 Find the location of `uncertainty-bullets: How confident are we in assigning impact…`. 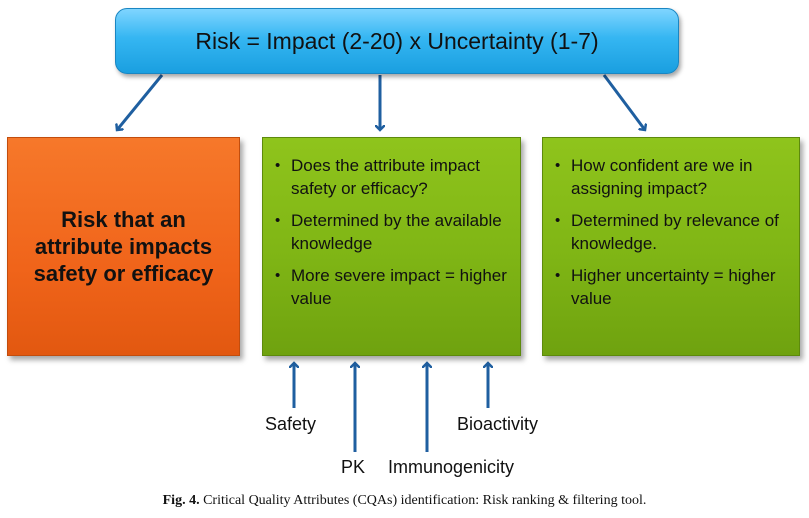

uncertainty-bullets: How confident are we in assigning impact… is located at coordinates (671, 224).